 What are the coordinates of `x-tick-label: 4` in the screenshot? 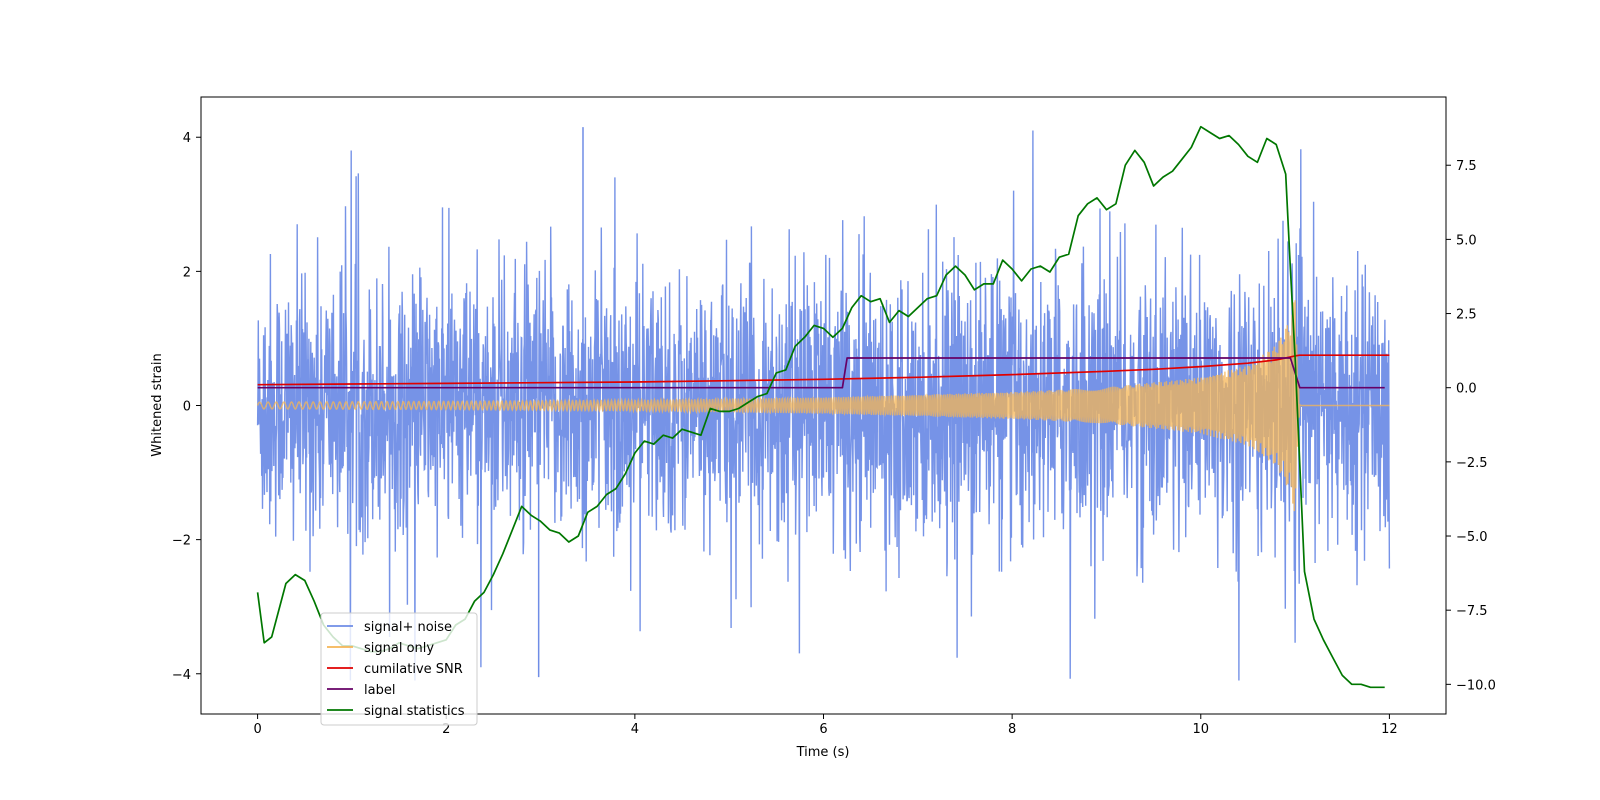 It's located at (635, 729).